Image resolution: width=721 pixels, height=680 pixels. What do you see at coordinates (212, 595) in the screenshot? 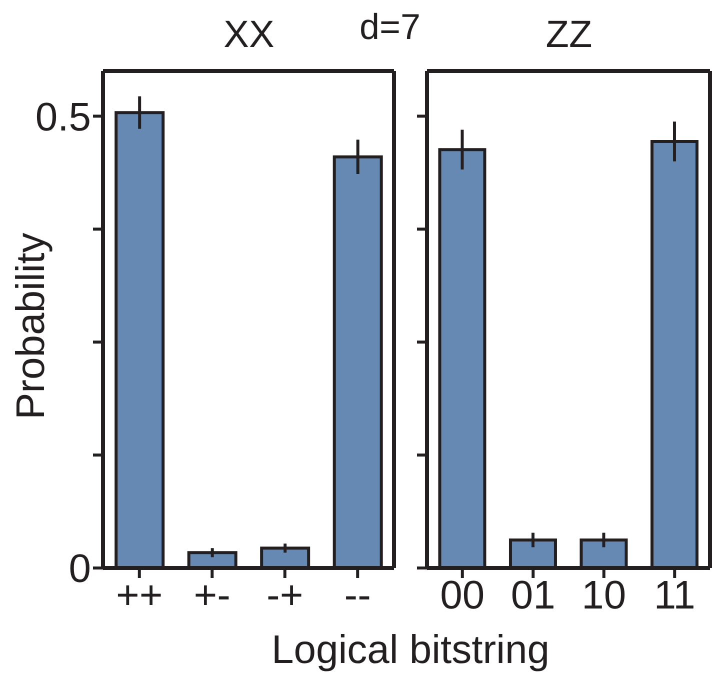
I see `x-tick-label: +-` at bounding box center [212, 595].